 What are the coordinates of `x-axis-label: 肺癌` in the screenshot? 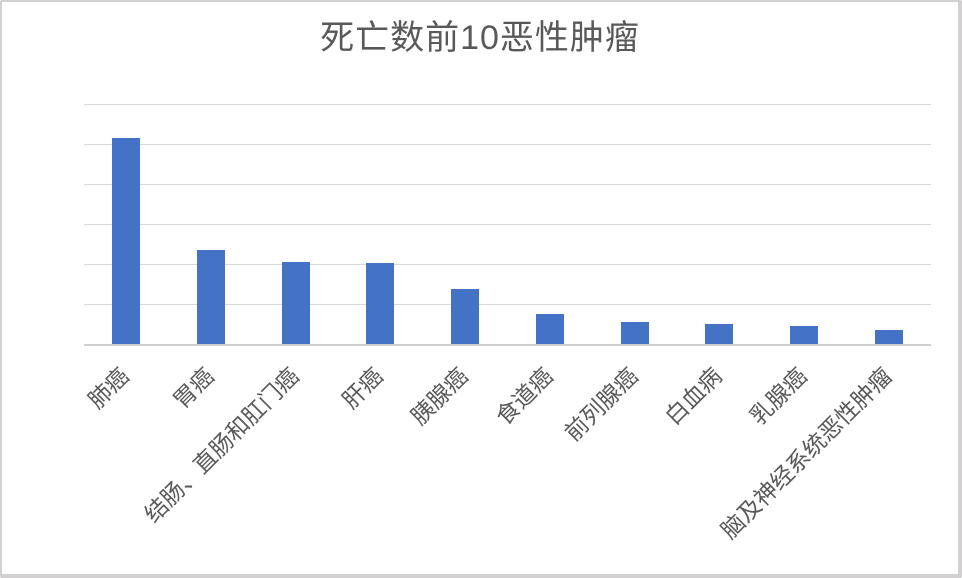 It's located at (109, 388).